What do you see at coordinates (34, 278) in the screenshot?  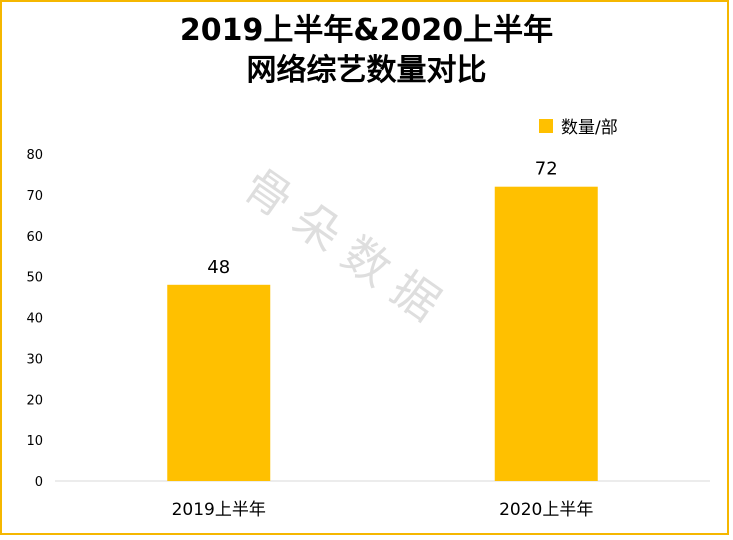 I see `y-tick-label: 50` at bounding box center [34, 278].